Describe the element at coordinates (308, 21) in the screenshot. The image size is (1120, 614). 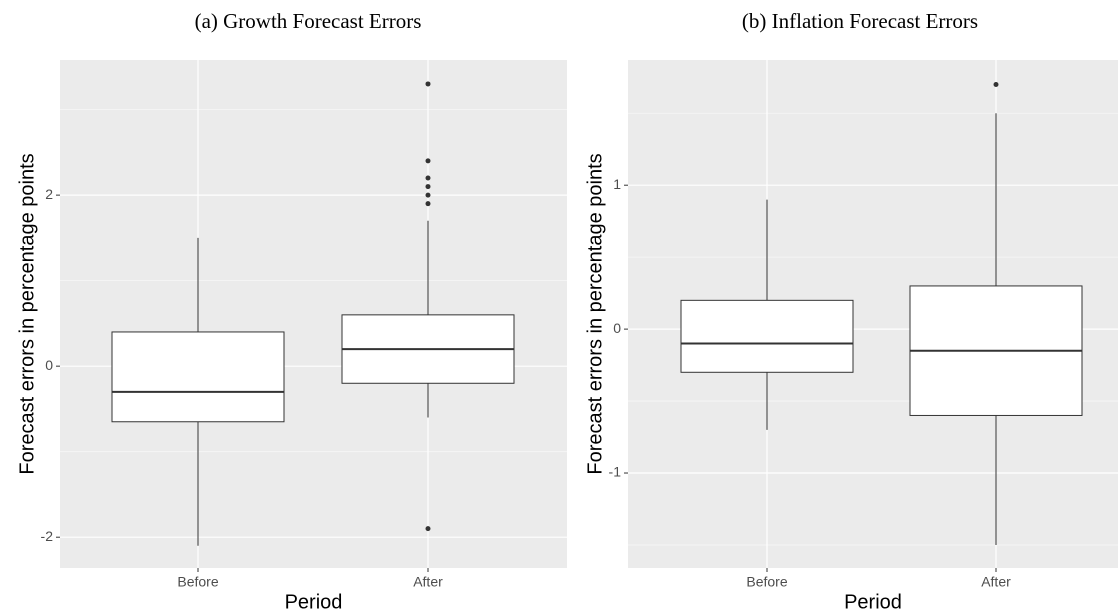
I see `chart-title: (a) Growth Forecast Errors` at that location.